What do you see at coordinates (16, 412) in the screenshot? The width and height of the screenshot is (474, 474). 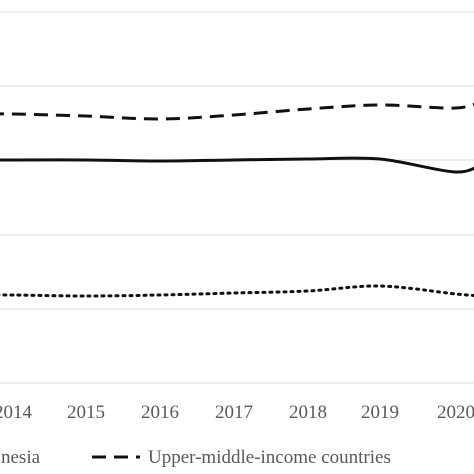 I see `x-tick-label: 2014` at bounding box center [16, 412].